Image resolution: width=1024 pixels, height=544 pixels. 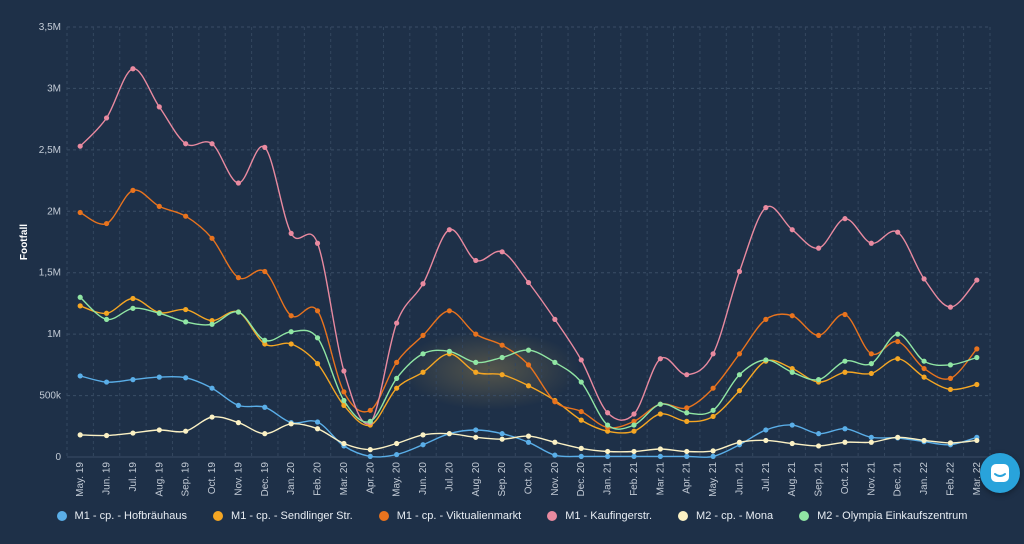 What do you see at coordinates (883, 516) in the screenshot?
I see `legend-item: M2 - Olympia Einkaufszentrum` at bounding box center [883, 516].